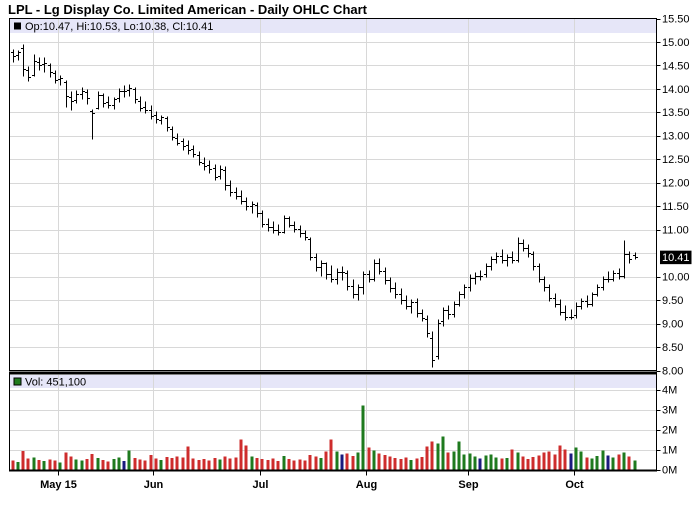 The height and width of the screenshot is (512, 700). Describe the element at coordinates (49, 382) in the screenshot. I see `volume-legend: Vol: 451,100` at that location.